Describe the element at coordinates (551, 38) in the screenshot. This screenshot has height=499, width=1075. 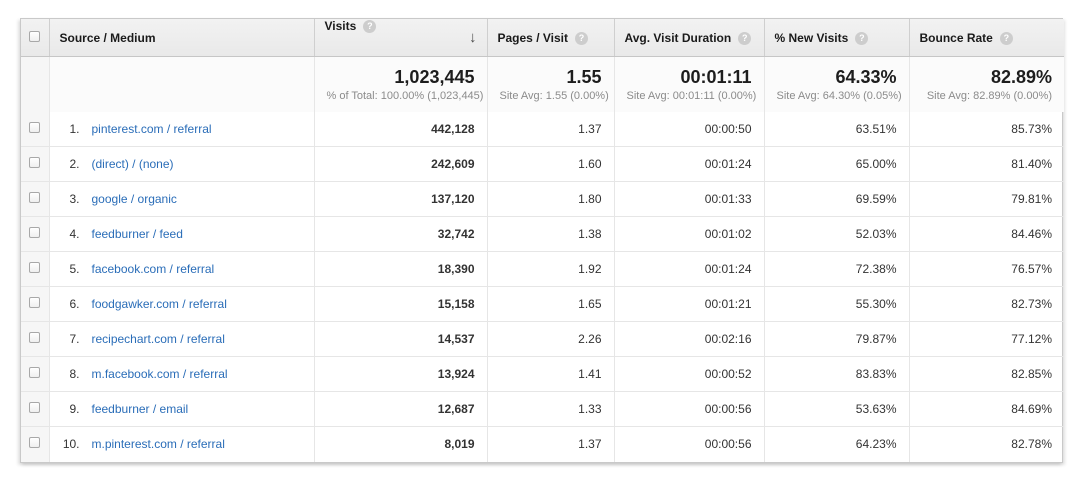
I see `column-header-pages-per-visit: Pages / Visit?` at that location.